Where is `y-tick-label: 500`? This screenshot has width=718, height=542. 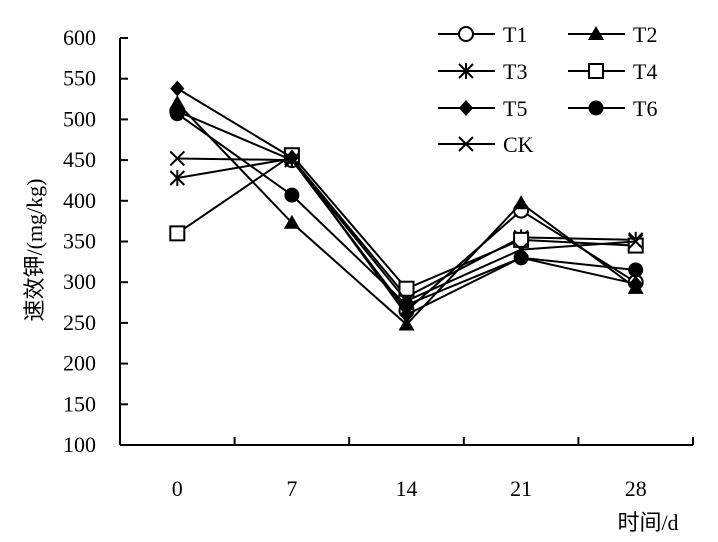 y-tick-label: 500 is located at coordinates (79, 118).